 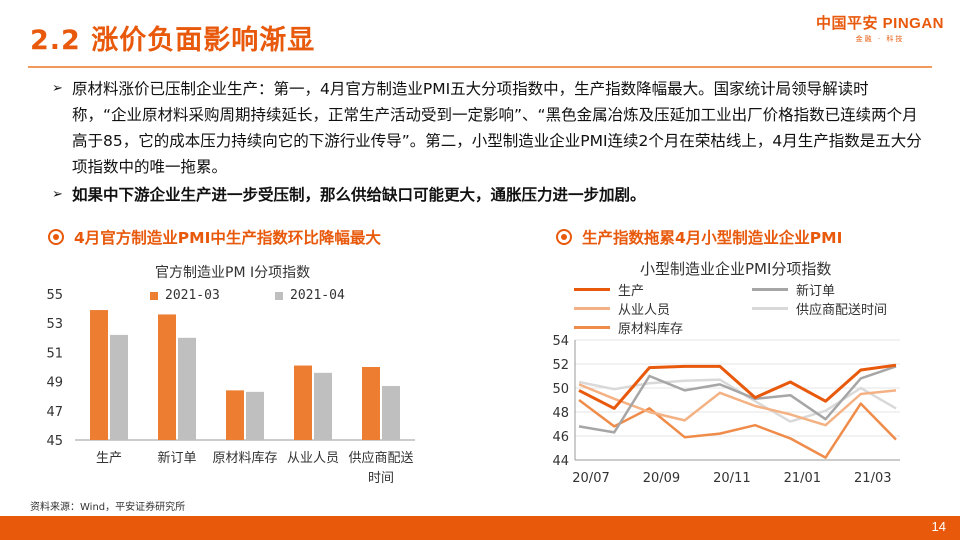 I want to click on x-tick-label: 原材料库存, so click(x=244, y=458).